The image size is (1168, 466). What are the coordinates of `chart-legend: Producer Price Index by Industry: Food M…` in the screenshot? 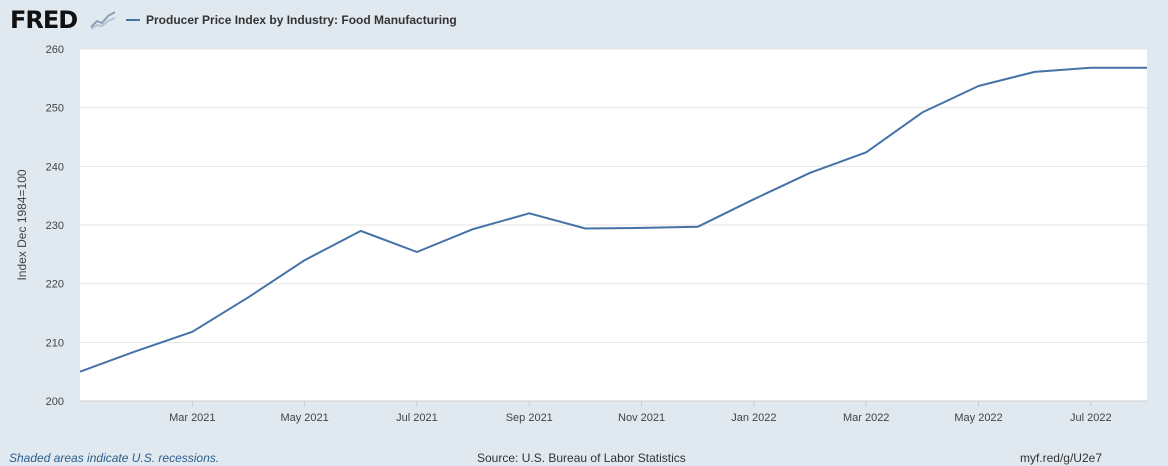 It's located at (291, 20).